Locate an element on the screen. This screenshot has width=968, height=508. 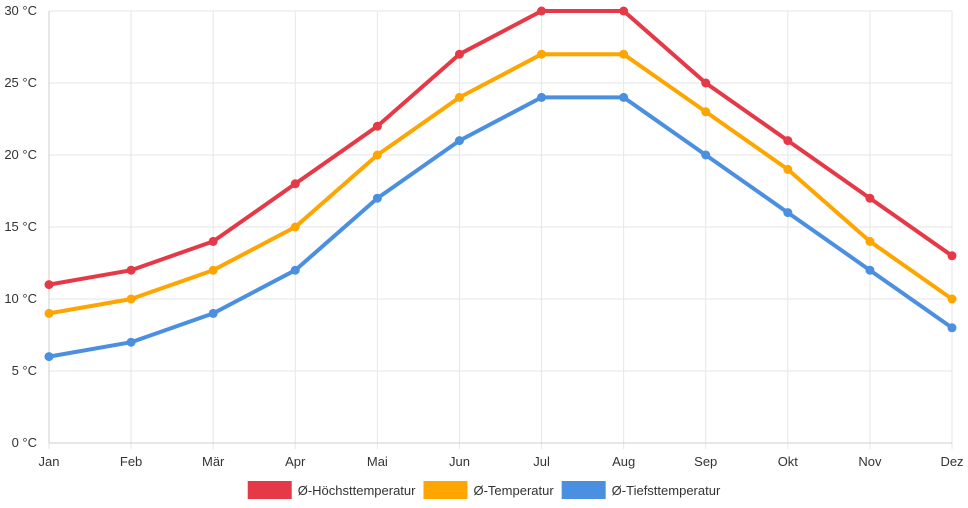
y-tick-label: 15 °C is located at coordinates (20, 226).